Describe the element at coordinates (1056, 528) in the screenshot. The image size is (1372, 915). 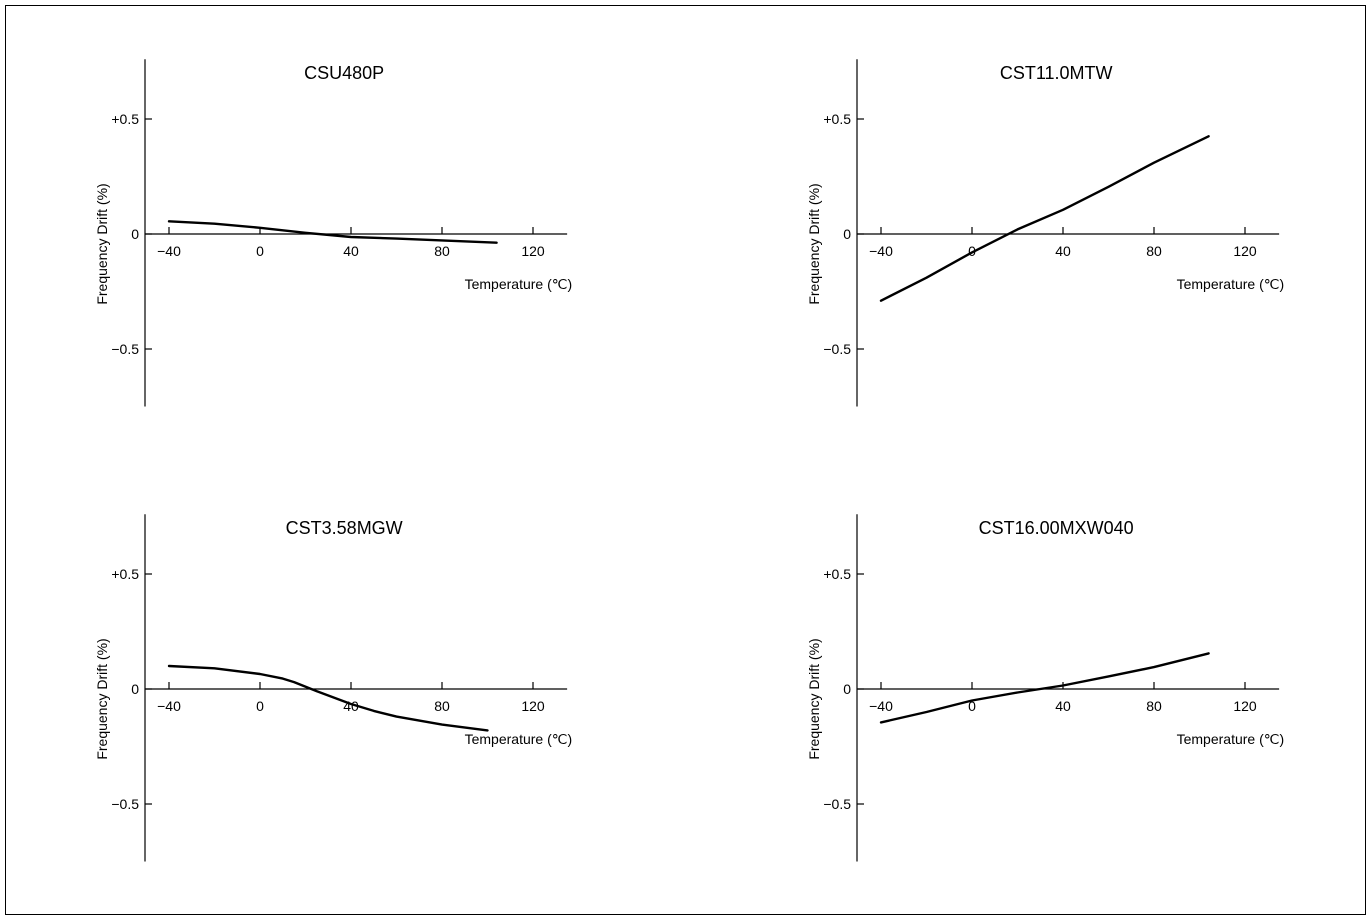
I see `chart-title: CST16.00MXW040` at that location.